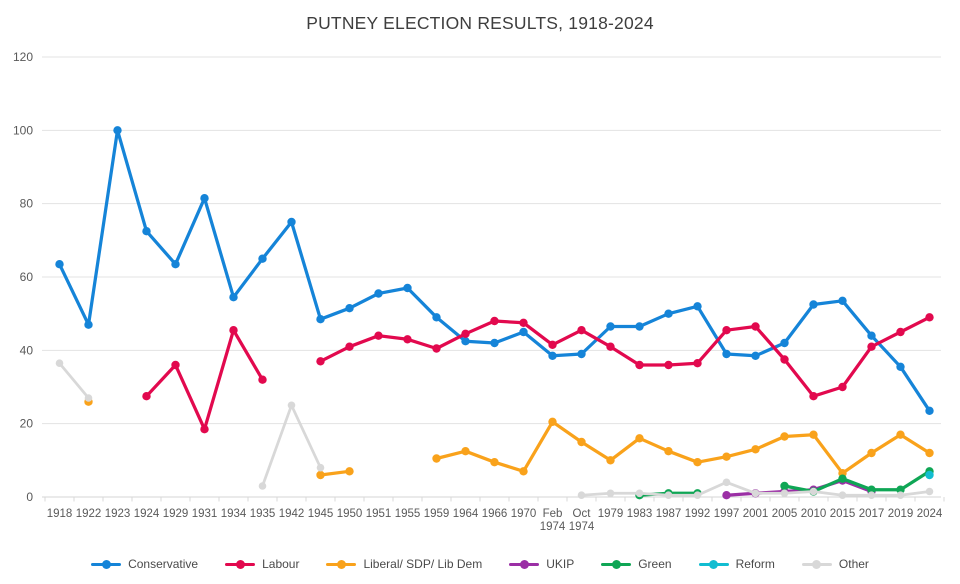  I want to click on x-axis-label: 1929, so click(176, 514).